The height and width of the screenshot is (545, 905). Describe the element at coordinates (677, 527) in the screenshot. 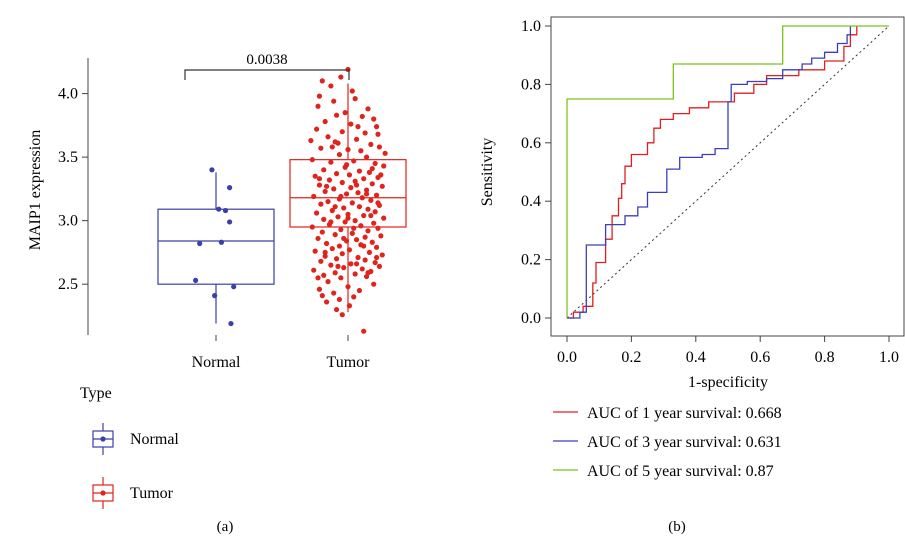

I see `panel-b-label: (b)` at that location.